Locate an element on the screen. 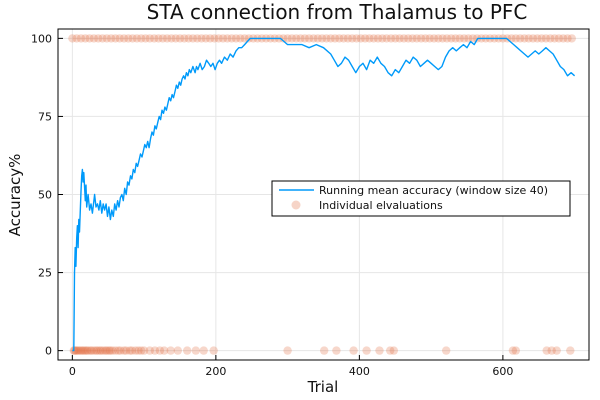  x-axis-ticks: 0 200 400 600 is located at coordinates (291, 366).